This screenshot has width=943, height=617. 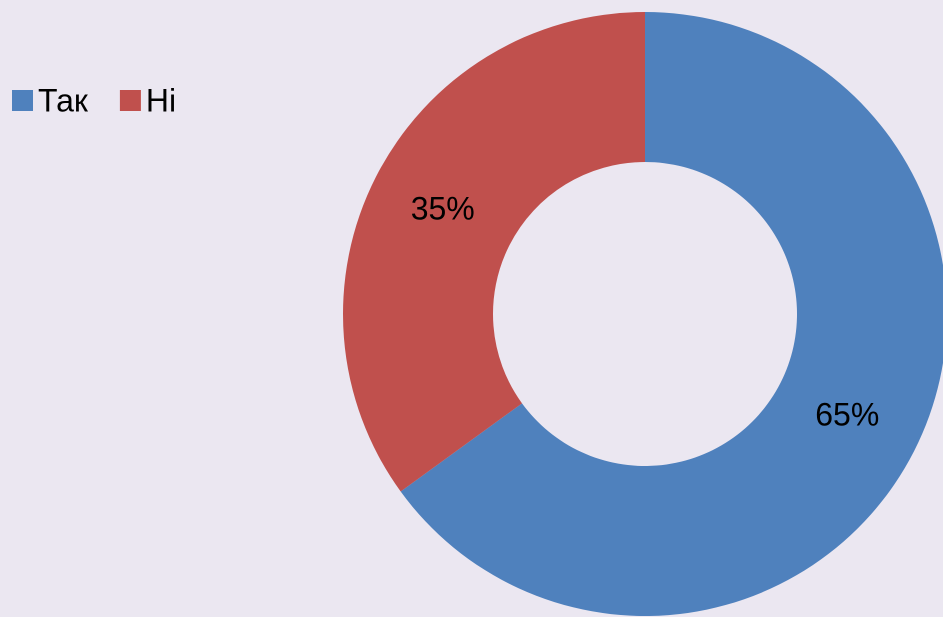 I want to click on legend-label: Так, so click(x=63, y=100).